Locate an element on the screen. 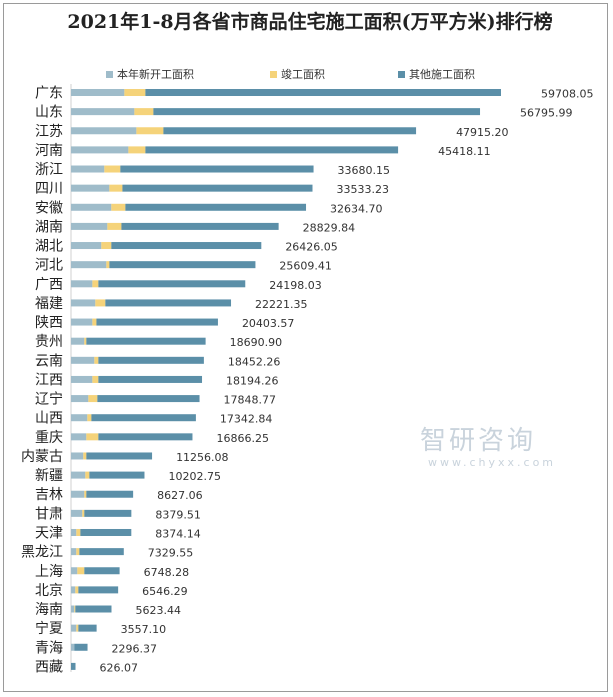 The width and height of the screenshot is (613, 697). data-label: 33680.15 is located at coordinates (364, 170).